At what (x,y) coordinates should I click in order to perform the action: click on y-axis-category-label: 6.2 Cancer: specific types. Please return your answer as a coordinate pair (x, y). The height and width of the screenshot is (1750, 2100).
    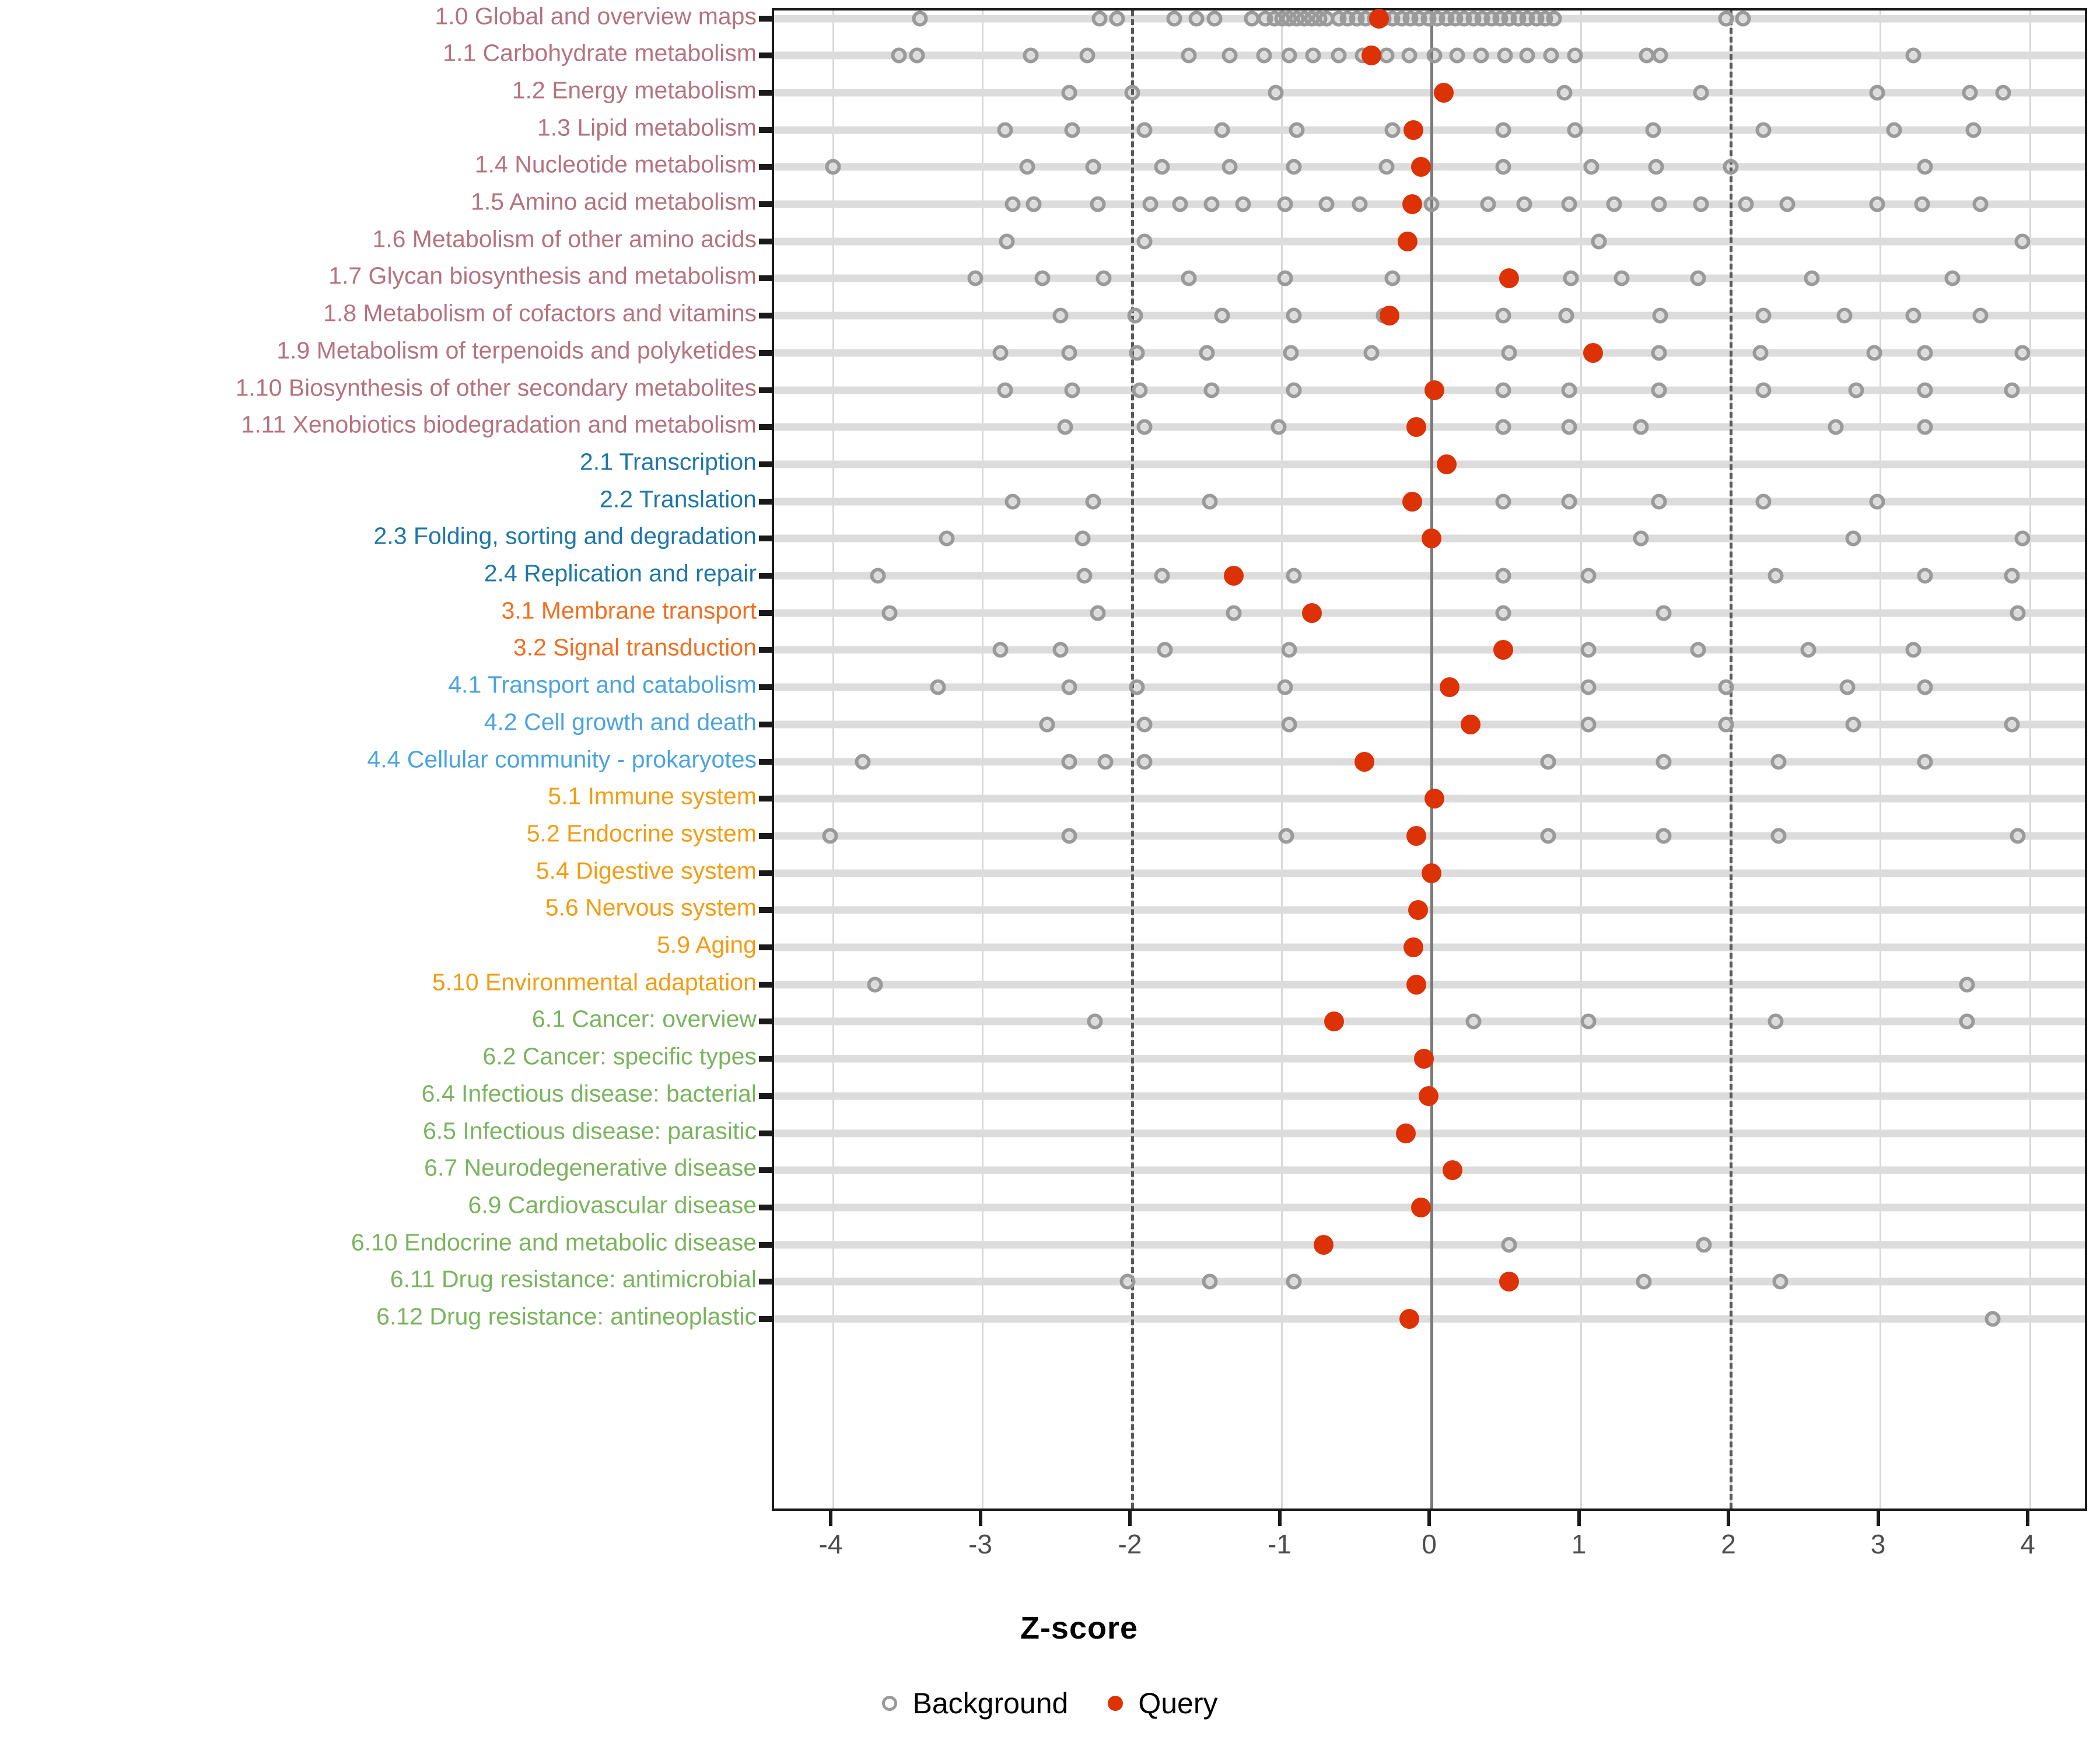
    Looking at the image, I should click on (619, 1056).